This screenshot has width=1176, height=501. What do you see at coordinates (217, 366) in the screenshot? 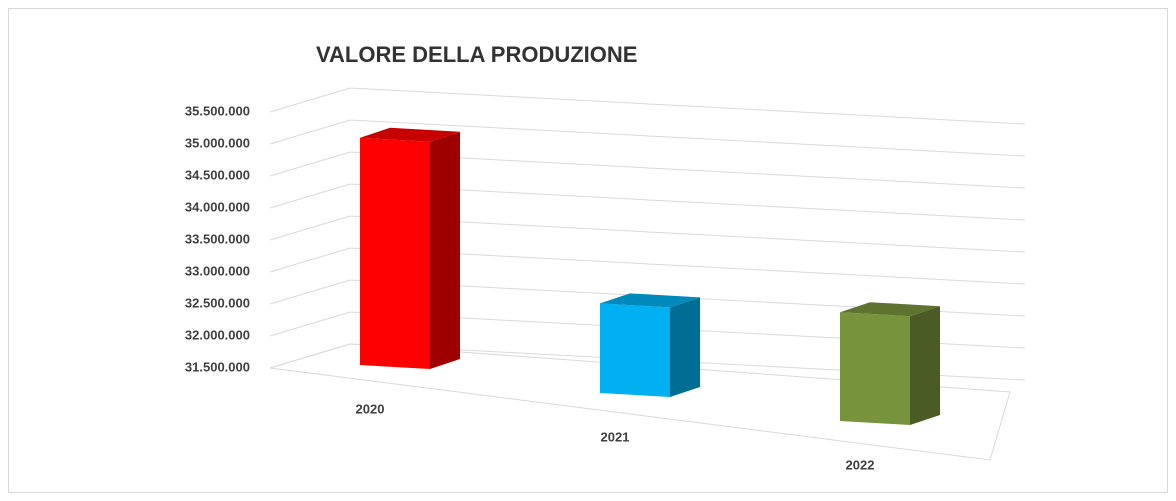
I see `y-tick-label: 31.500.000` at bounding box center [217, 366].